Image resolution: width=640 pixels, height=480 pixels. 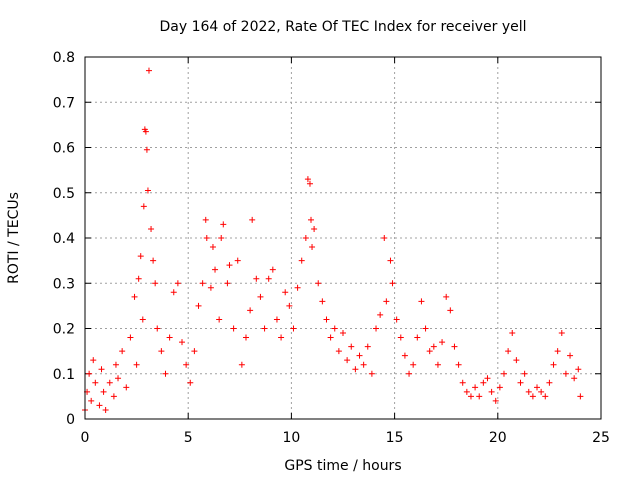 What do you see at coordinates (64, 330) in the screenshot?
I see `y-tick-label: 0.2` at bounding box center [64, 330].